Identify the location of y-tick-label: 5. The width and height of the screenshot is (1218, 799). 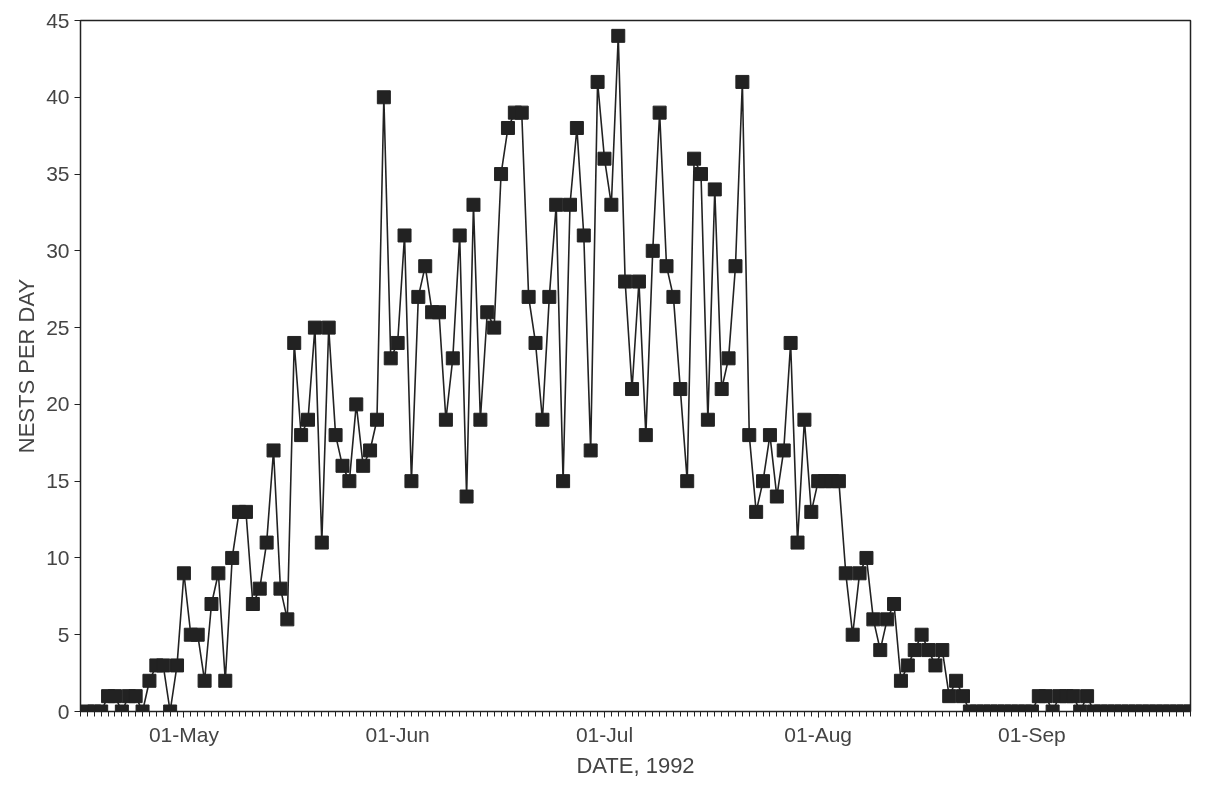
(63, 634).